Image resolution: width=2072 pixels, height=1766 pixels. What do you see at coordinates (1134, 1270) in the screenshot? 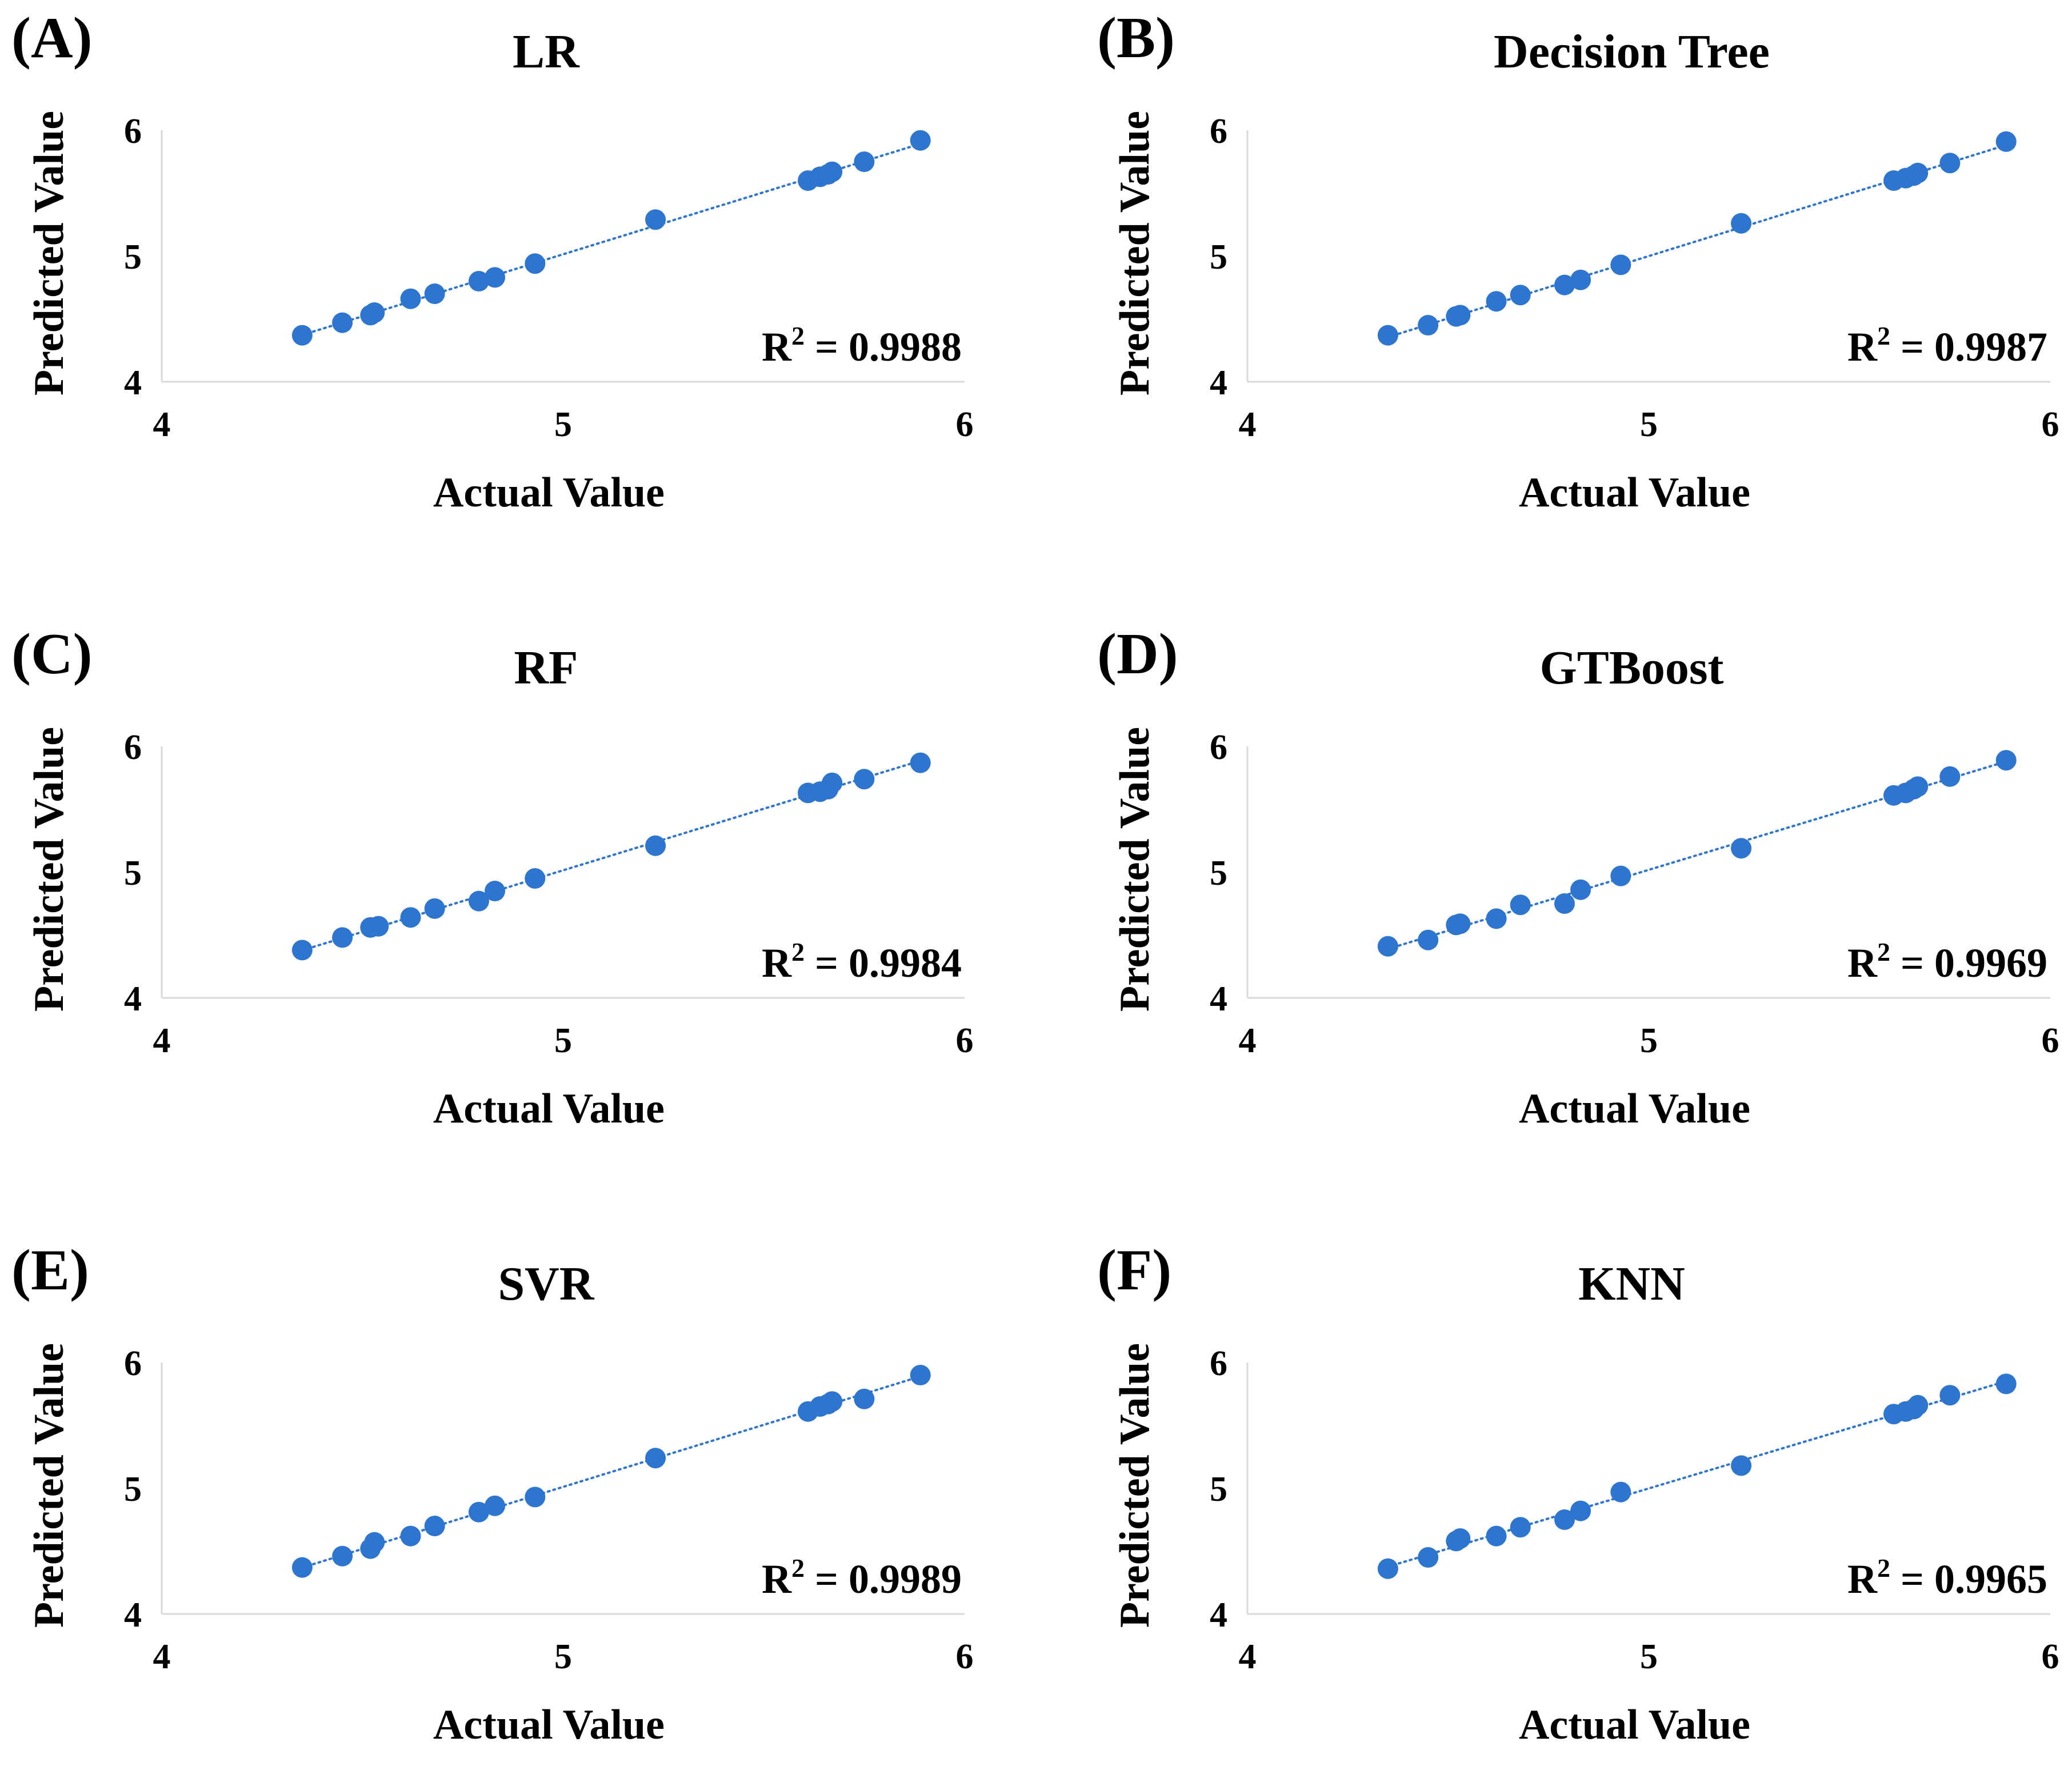
I see `panel-label: (F)` at bounding box center [1134, 1270].